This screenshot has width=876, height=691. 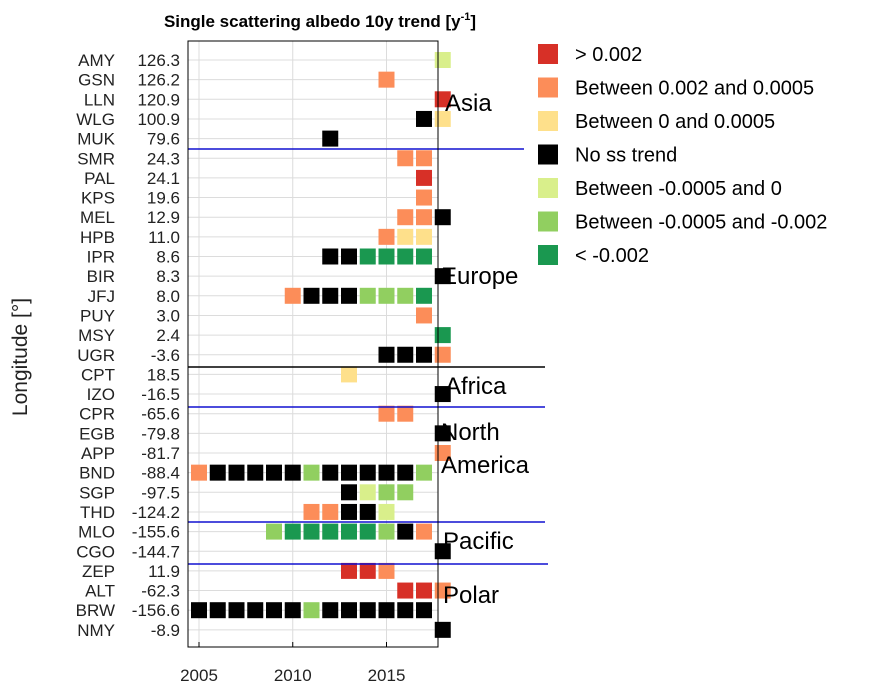 I want to click on region-label: Asia, so click(x=468, y=103).